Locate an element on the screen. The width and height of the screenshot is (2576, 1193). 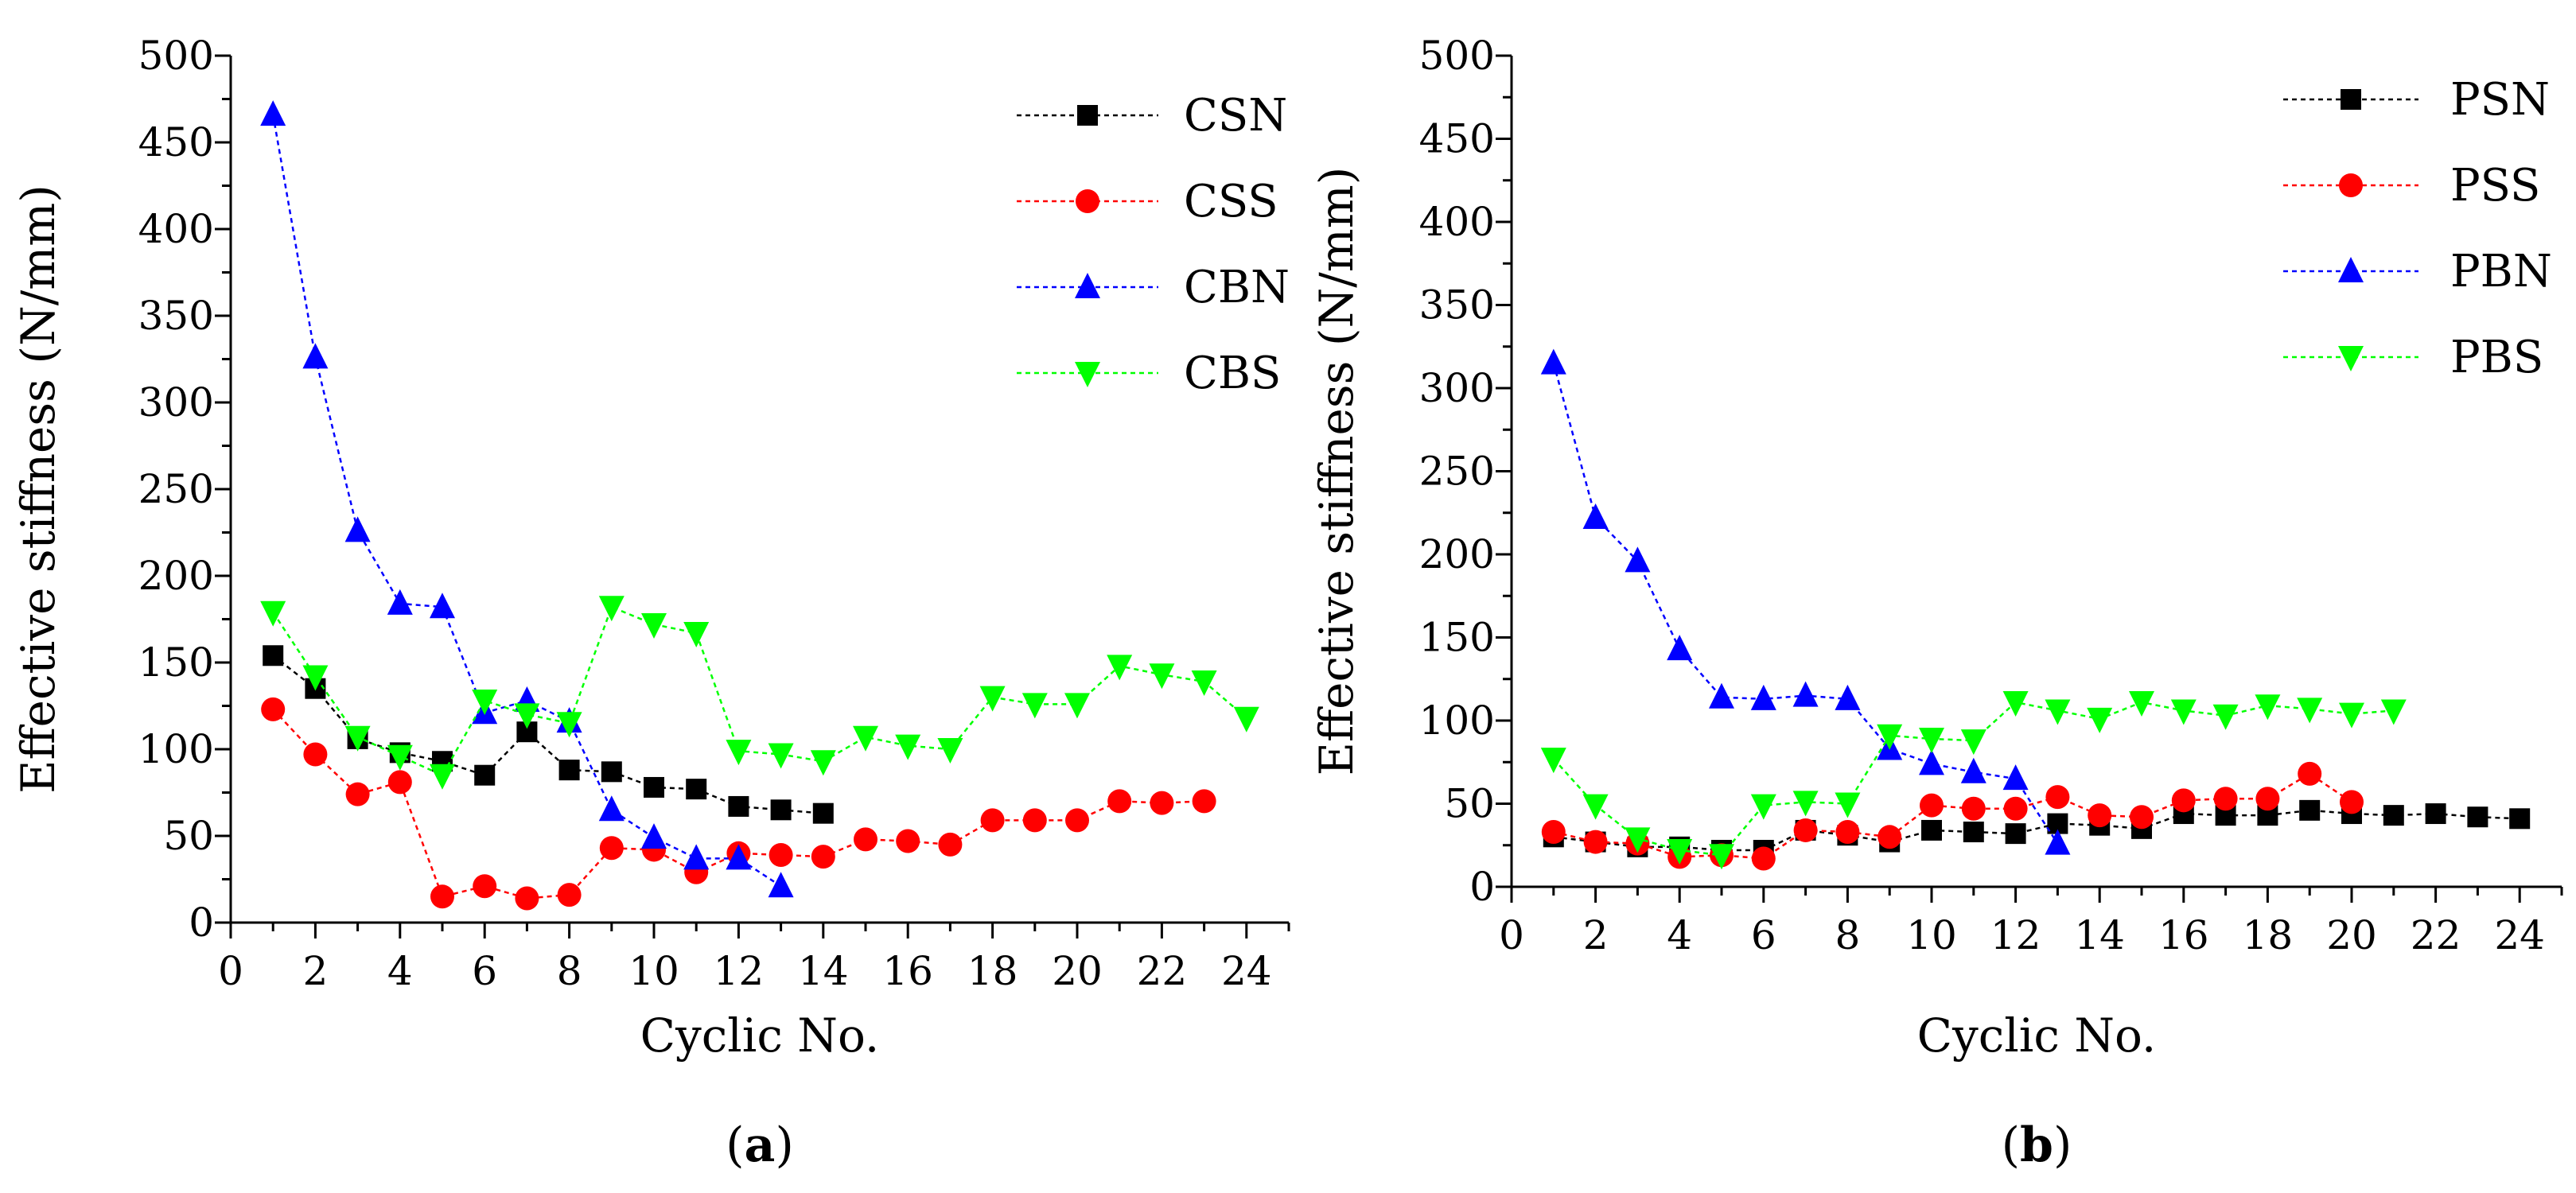
x-tick-label: 10 is located at coordinates (1932, 935).